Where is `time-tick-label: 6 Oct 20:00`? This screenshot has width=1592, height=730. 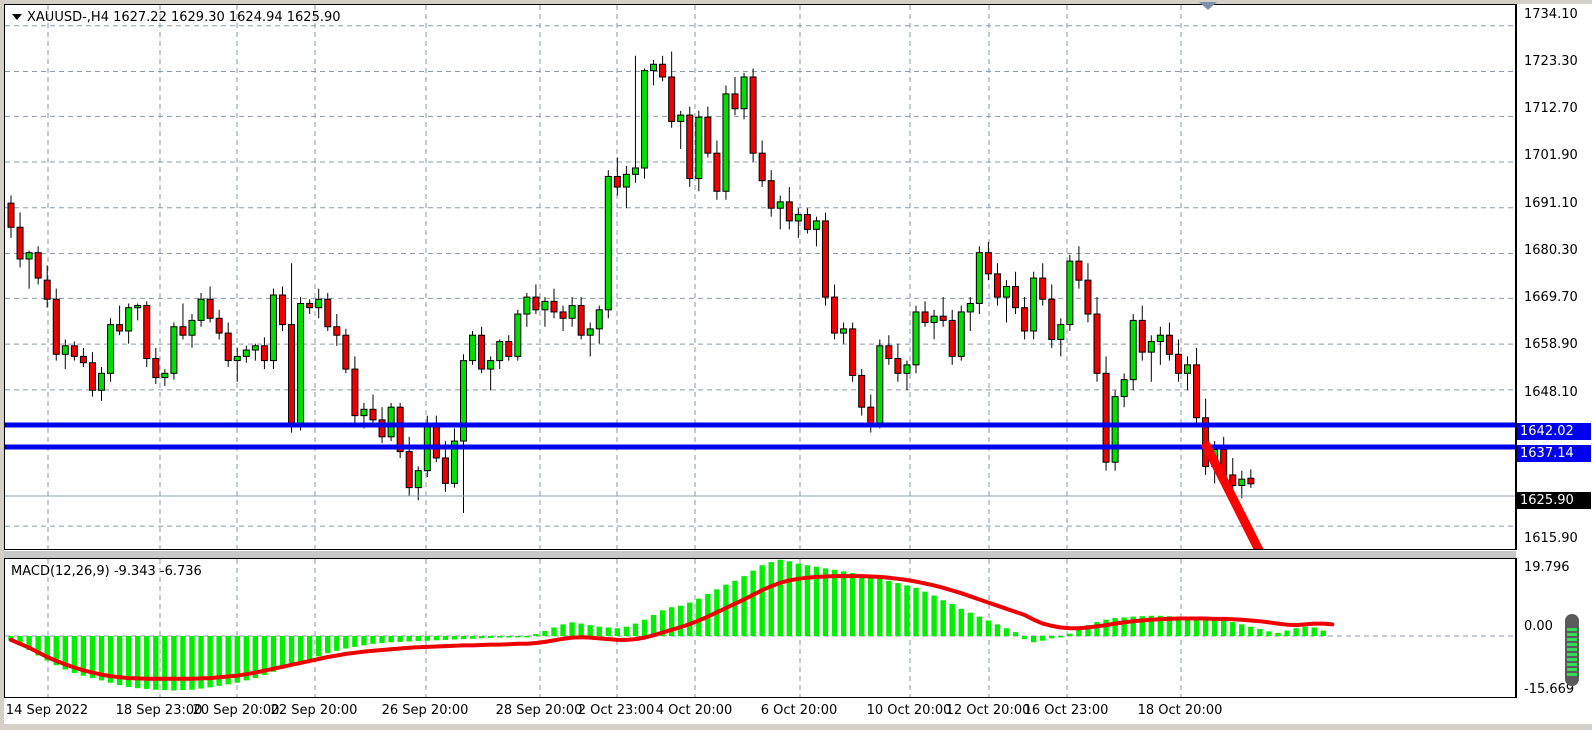
time-tick-label: 6 Oct 20:00 is located at coordinates (799, 710).